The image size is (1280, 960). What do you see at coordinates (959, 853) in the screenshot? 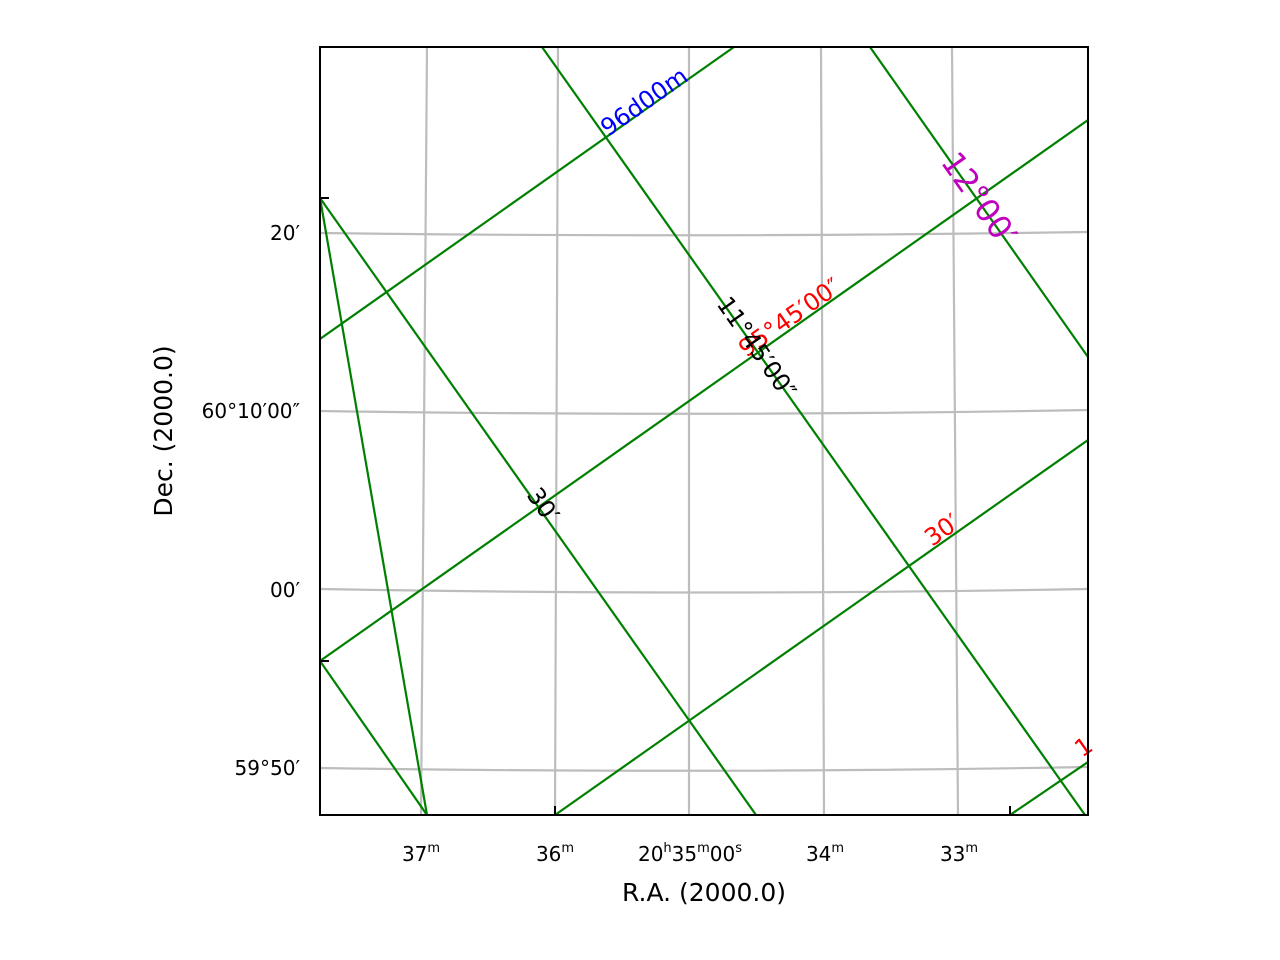
I see `x-tick-label-33m: 33m` at bounding box center [959, 853].